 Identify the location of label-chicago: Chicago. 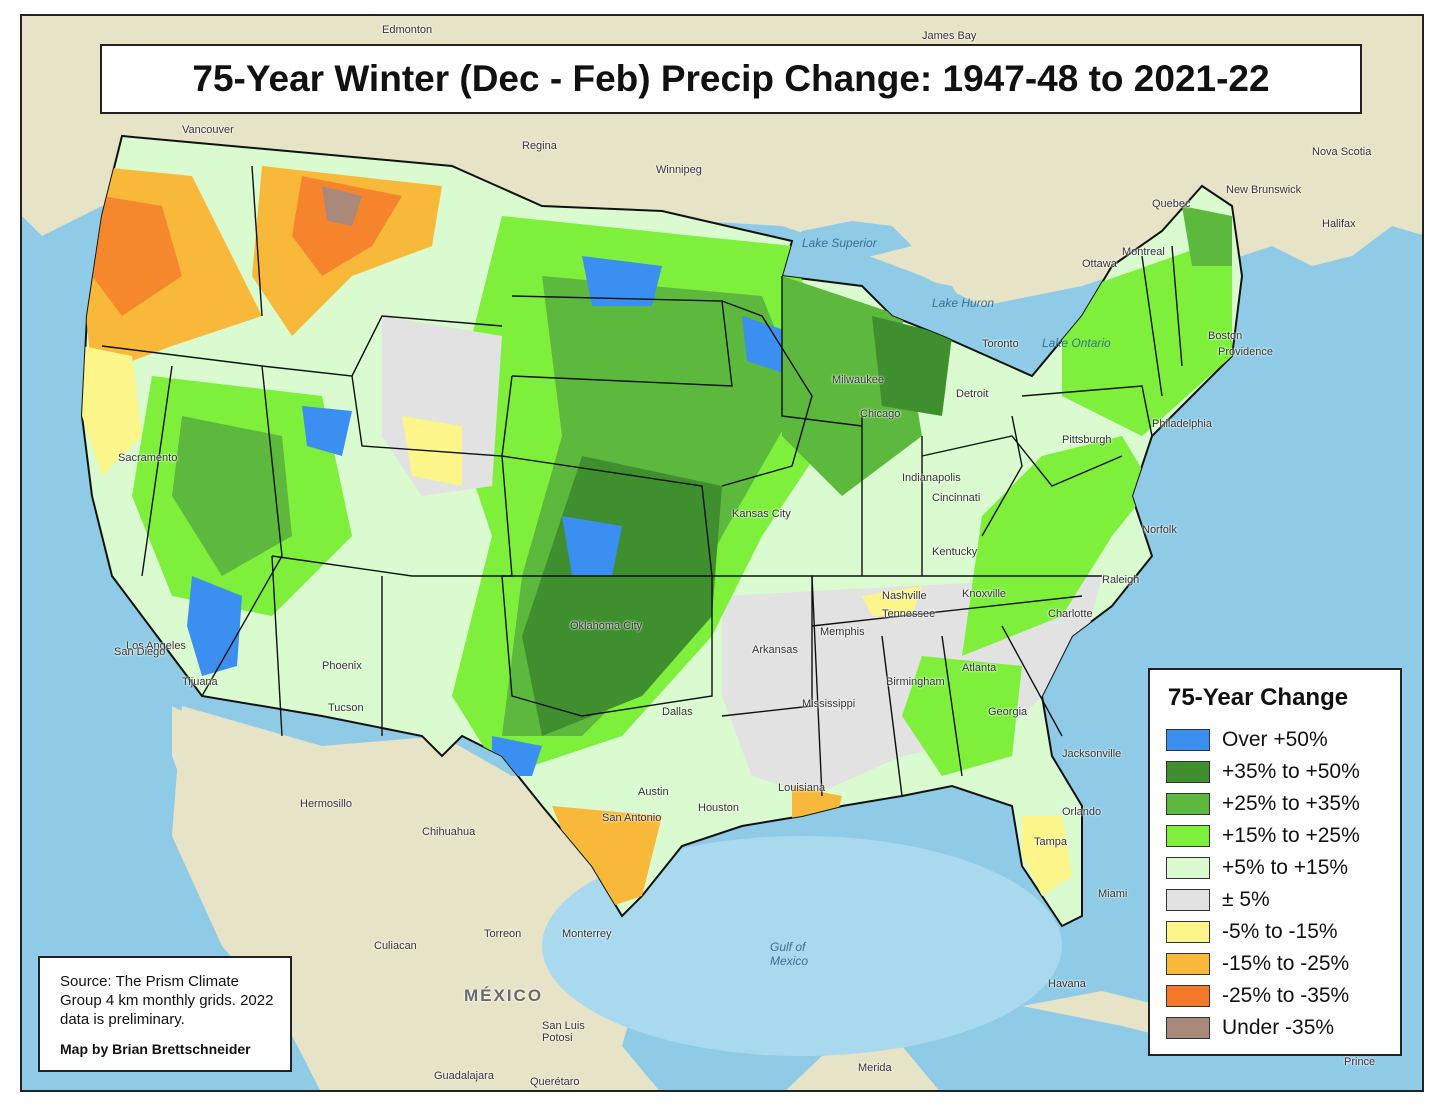
(880, 414).